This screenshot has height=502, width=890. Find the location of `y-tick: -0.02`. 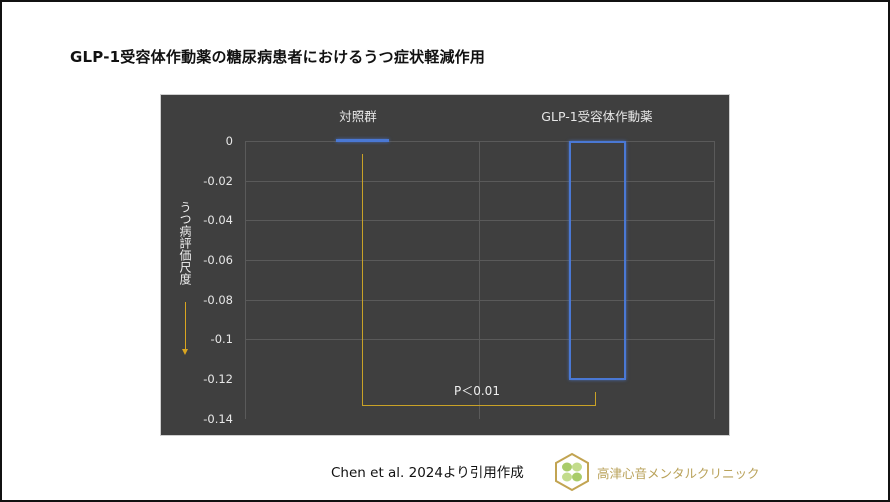

y-tick: -0.02 is located at coordinates (218, 181).